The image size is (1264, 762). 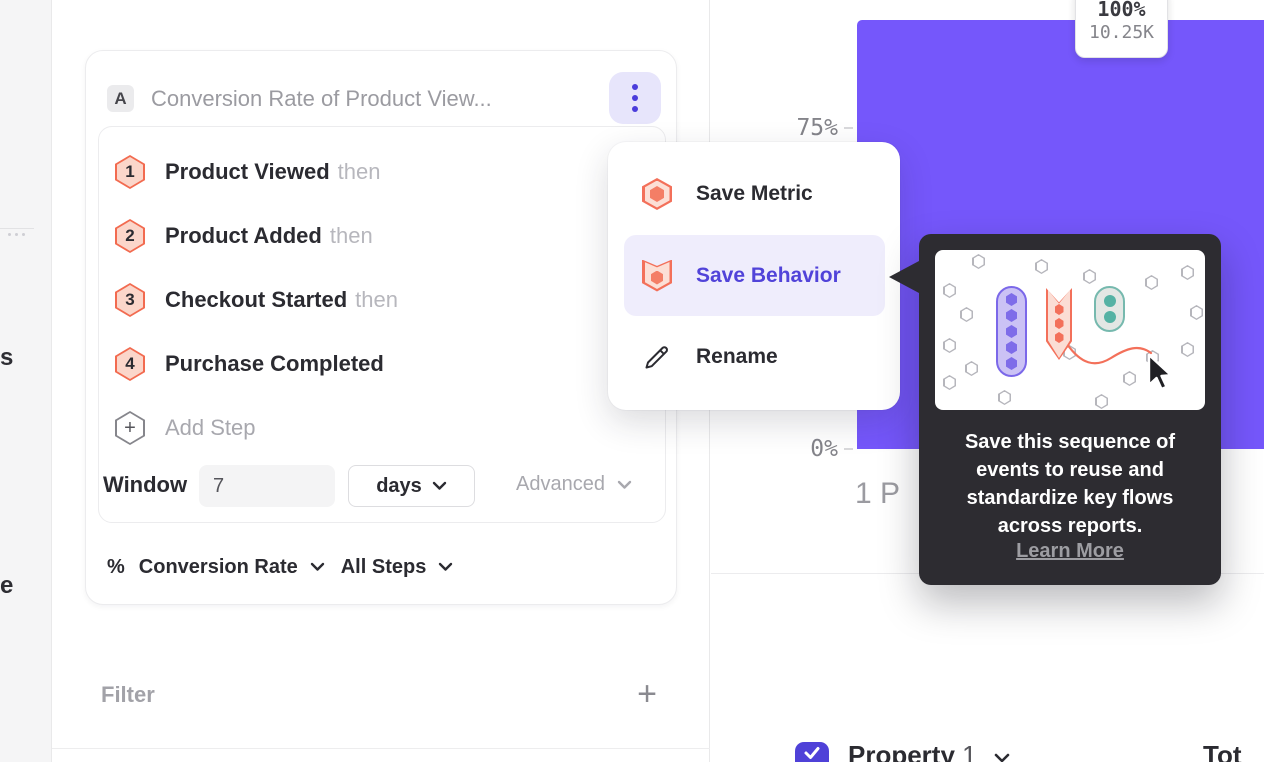 I want to click on step-number-hexagon-icon: 3, so click(x=130, y=300).